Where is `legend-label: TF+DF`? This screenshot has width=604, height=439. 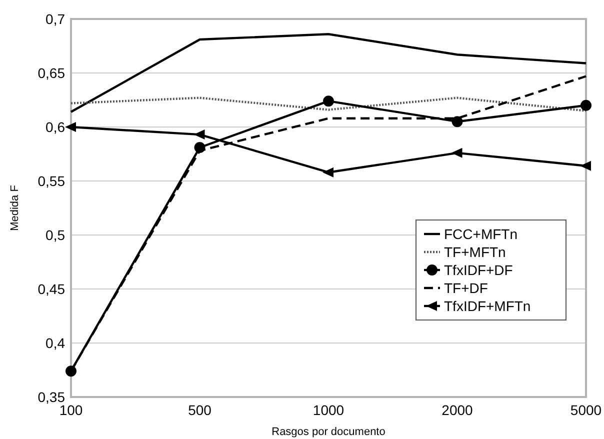 legend-label: TF+DF is located at coordinates (466, 288).